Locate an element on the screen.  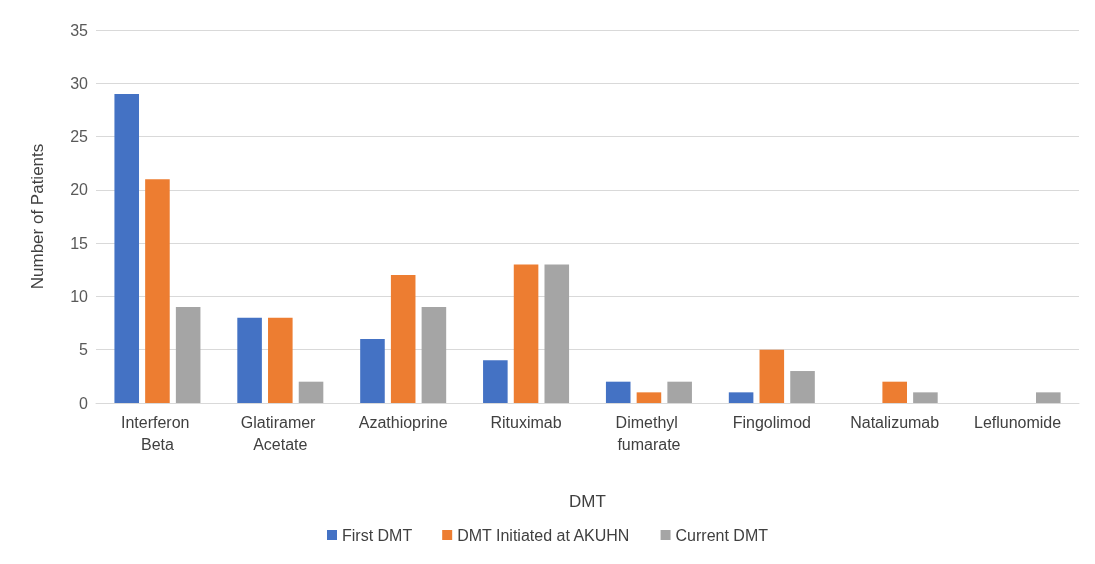
x-tick-label: Natalizumab is located at coordinates (895, 422).